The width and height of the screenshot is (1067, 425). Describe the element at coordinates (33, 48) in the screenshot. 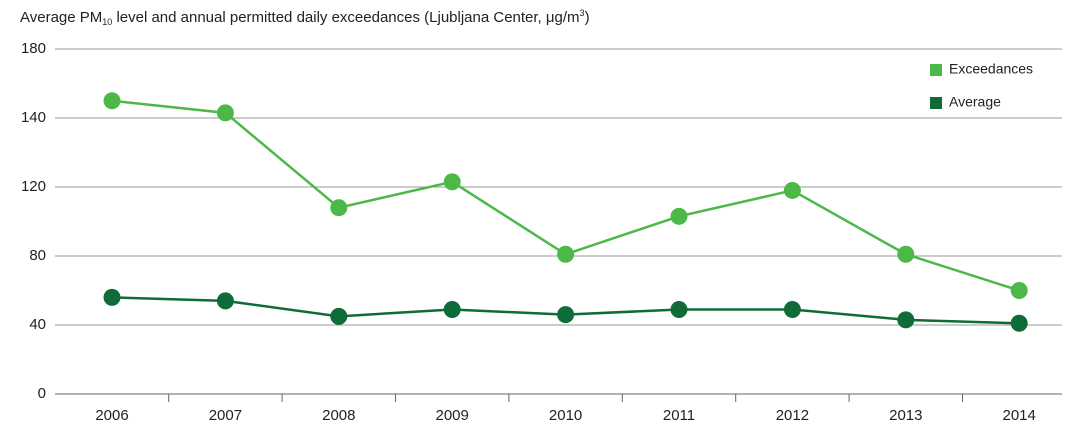

I see `y-tick-label: 180` at that location.